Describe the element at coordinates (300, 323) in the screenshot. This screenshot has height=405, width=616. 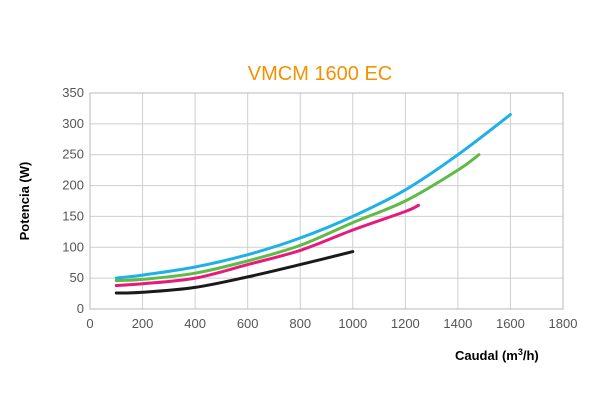
I see `x-tick-label: 800` at that location.